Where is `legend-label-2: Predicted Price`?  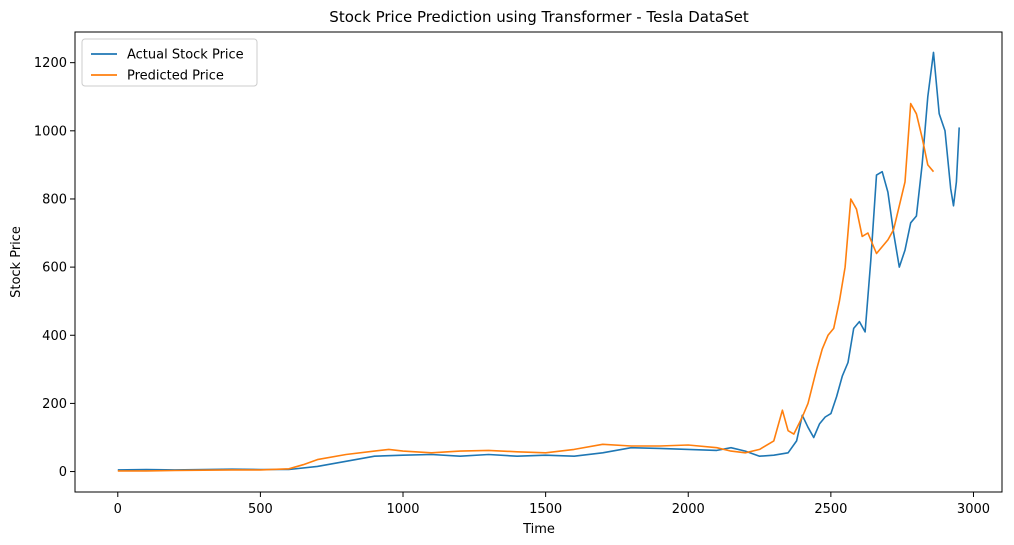 legend-label-2: Predicted Price is located at coordinates (175, 76).